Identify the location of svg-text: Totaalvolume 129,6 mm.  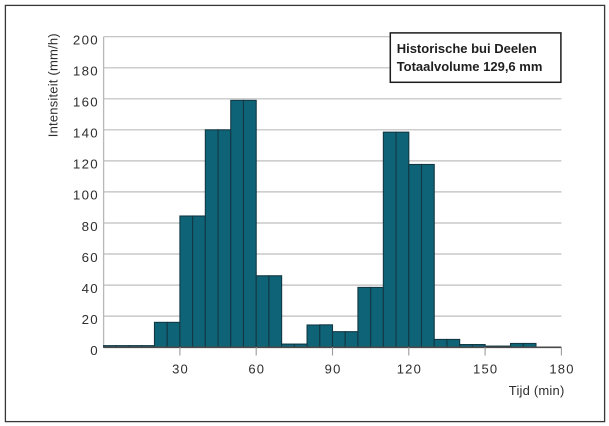
(470, 66).